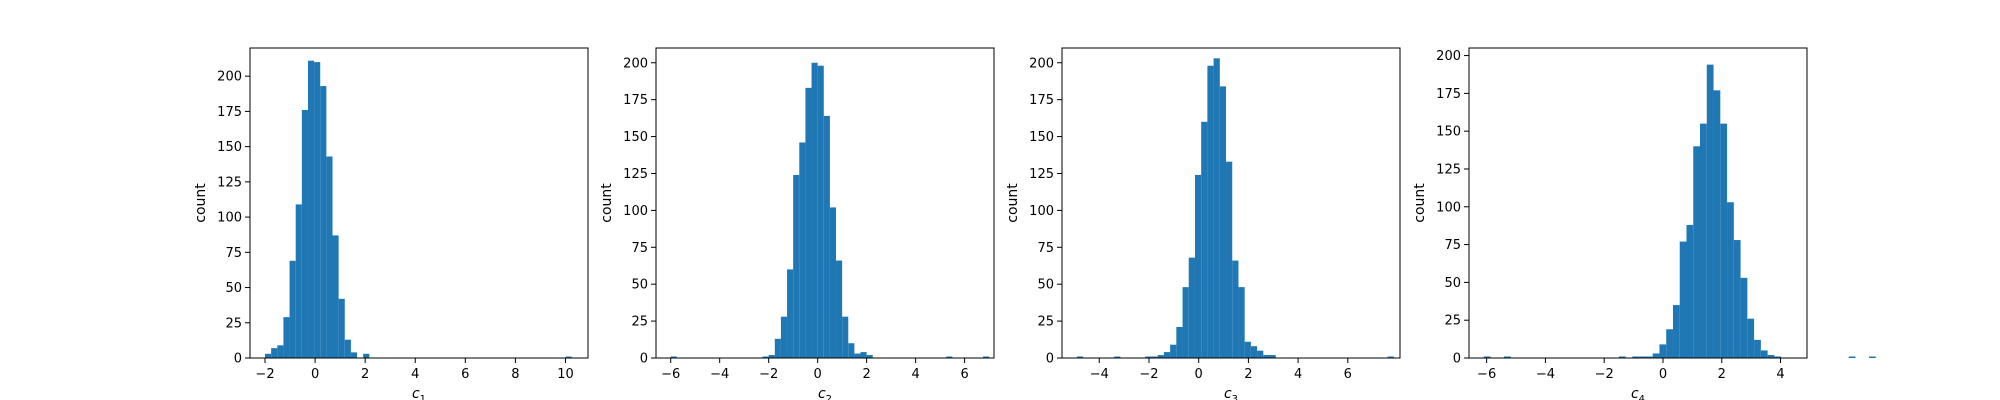 This screenshot has height=400, width=2000. Describe the element at coordinates (1045, 322) in the screenshot. I see `y-tick-label: 25` at that location.